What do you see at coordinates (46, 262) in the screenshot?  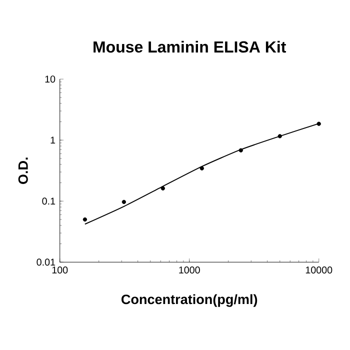 I see `y-tick-label: 0.01` at bounding box center [46, 262].